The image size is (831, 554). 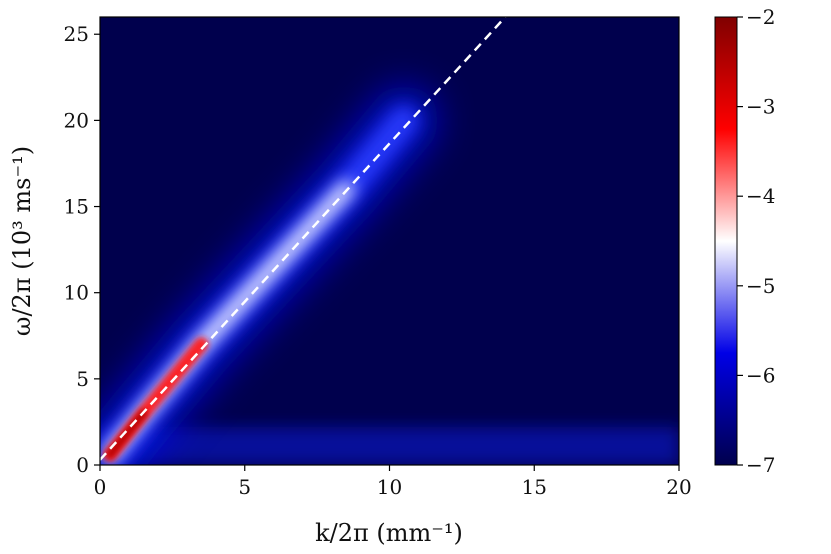 I want to click on low-frequency-band, so click(x=389, y=446).